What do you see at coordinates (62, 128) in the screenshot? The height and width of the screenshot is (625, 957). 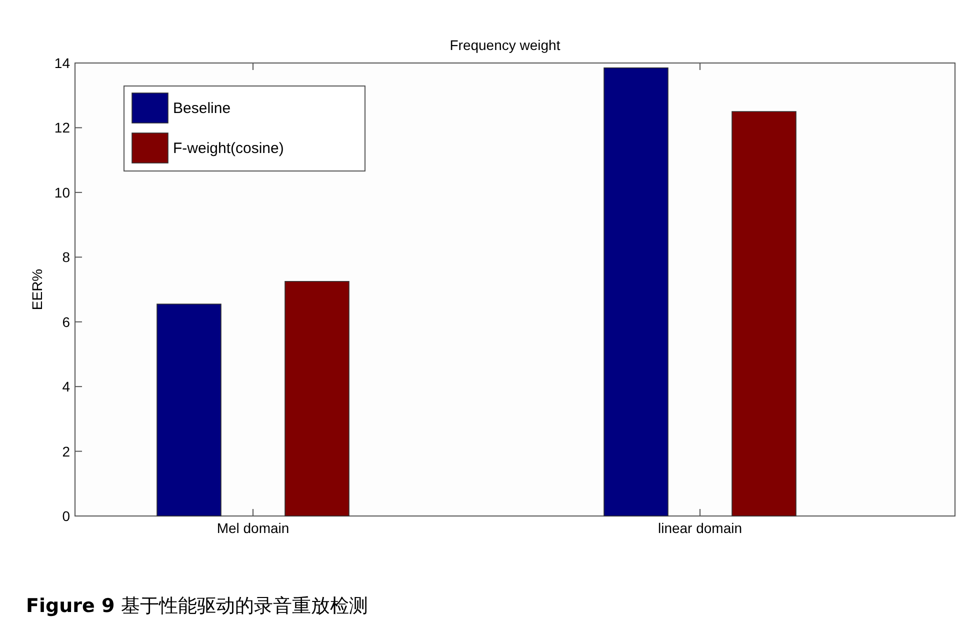 I see `y-tick-label: 12` at bounding box center [62, 128].